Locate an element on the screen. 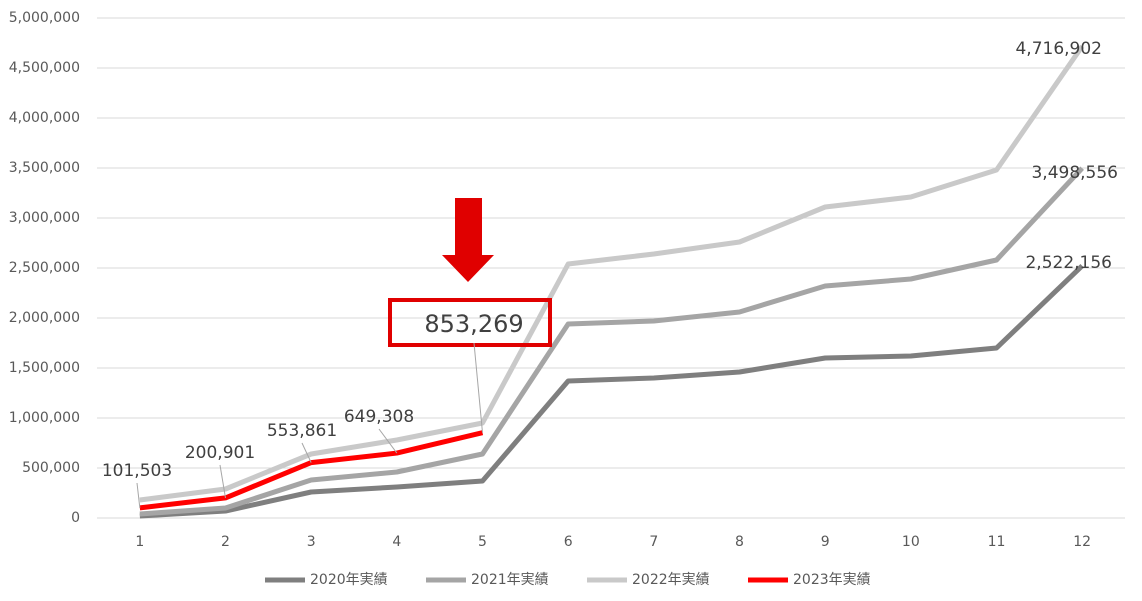  data-label: 3,498,556 is located at coordinates (1074, 173).